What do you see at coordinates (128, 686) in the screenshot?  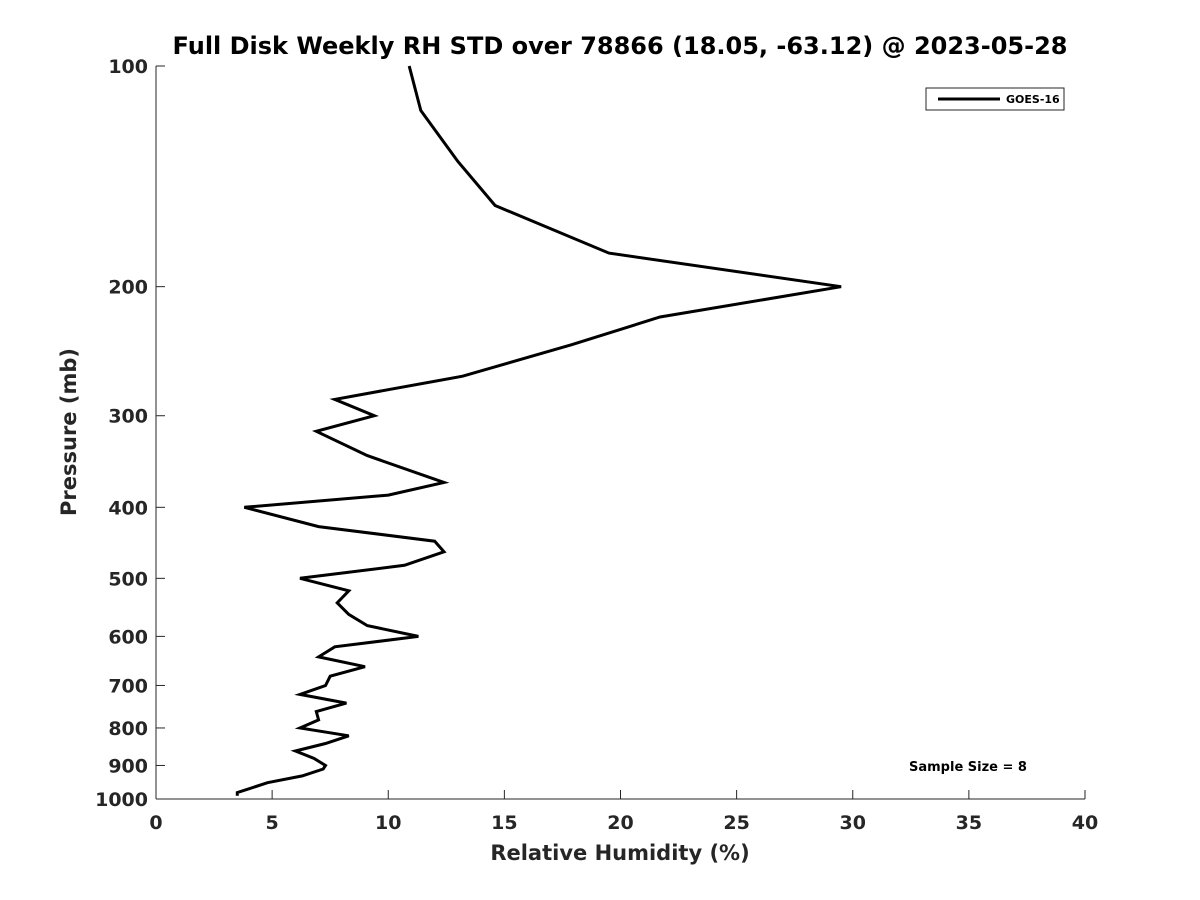 I see `y-tick-label: 700` at bounding box center [128, 686].